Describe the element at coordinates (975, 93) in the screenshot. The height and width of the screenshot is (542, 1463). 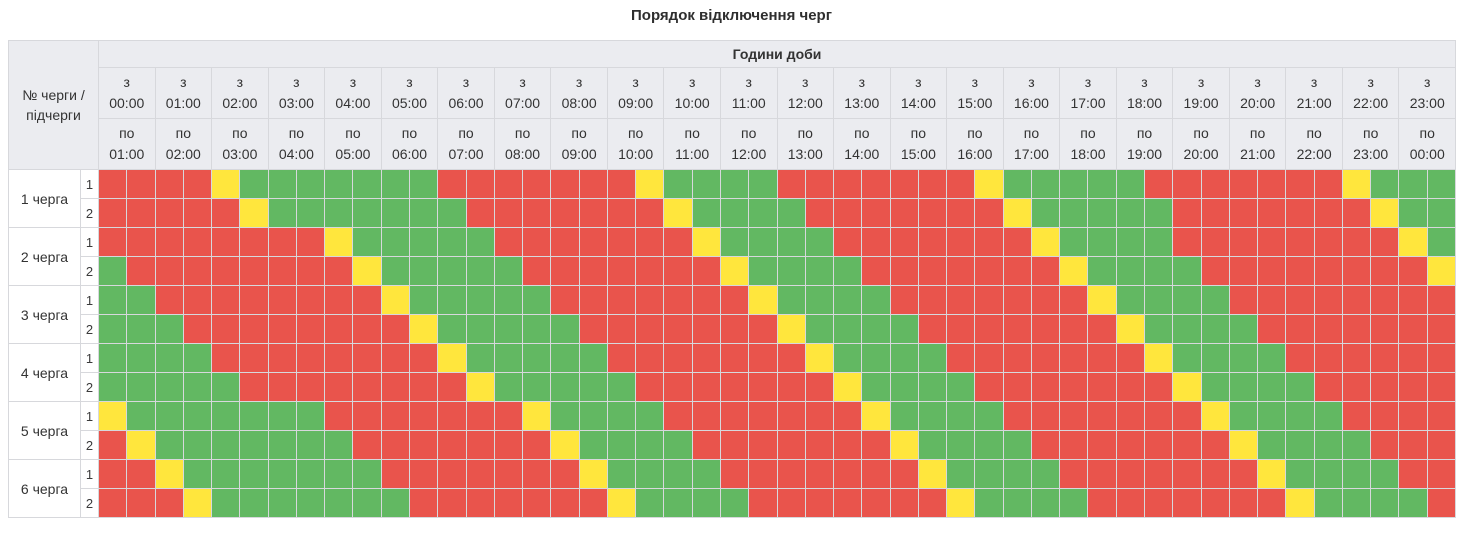
I see `hour-from-header: з 15:00` at that location.